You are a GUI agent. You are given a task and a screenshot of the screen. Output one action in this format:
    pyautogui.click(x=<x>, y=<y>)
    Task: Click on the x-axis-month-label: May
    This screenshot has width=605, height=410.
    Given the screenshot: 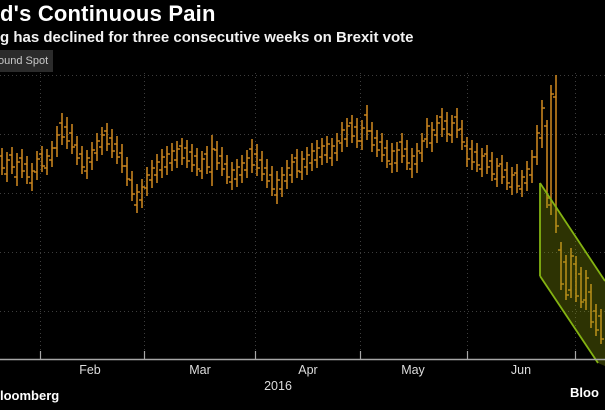 What is the action you would take?
    pyautogui.click(x=413, y=370)
    